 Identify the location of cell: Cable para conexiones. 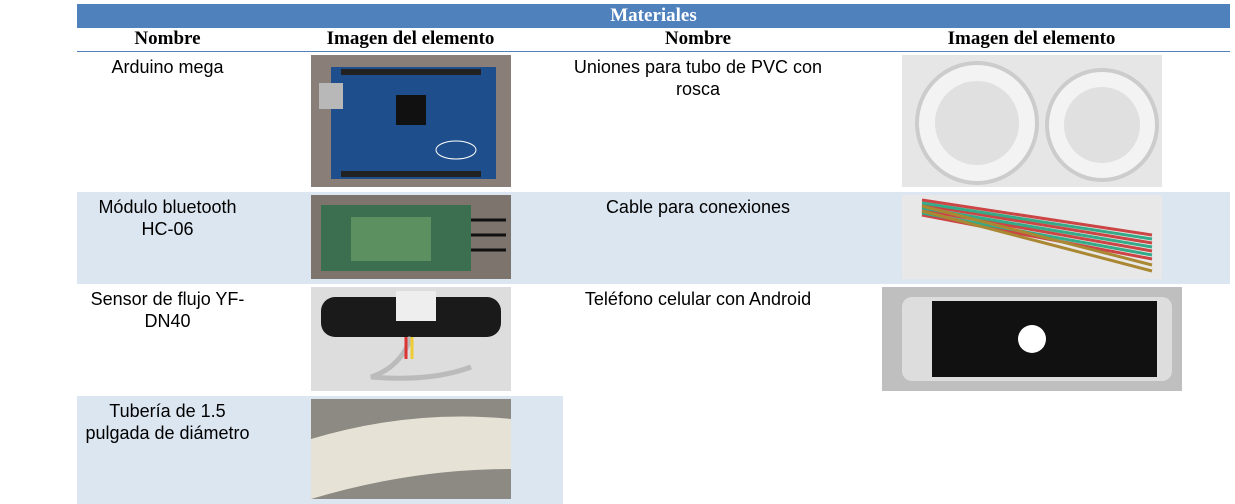
(698, 238).